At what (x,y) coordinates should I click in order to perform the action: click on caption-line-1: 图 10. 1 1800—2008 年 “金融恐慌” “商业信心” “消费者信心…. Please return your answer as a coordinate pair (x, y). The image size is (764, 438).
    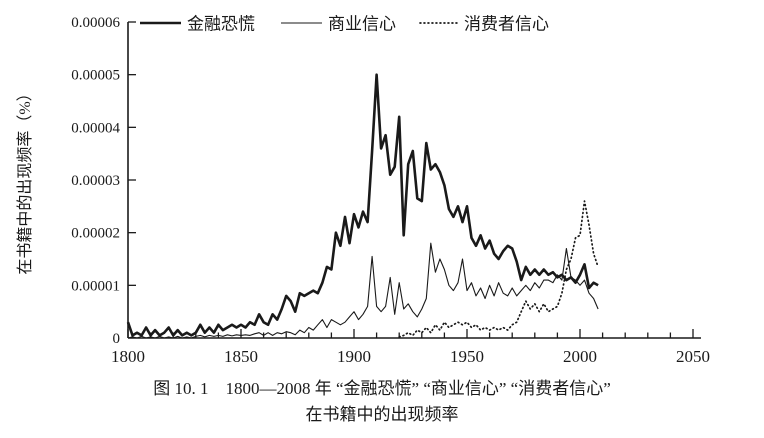
    Looking at the image, I should click on (382, 388).